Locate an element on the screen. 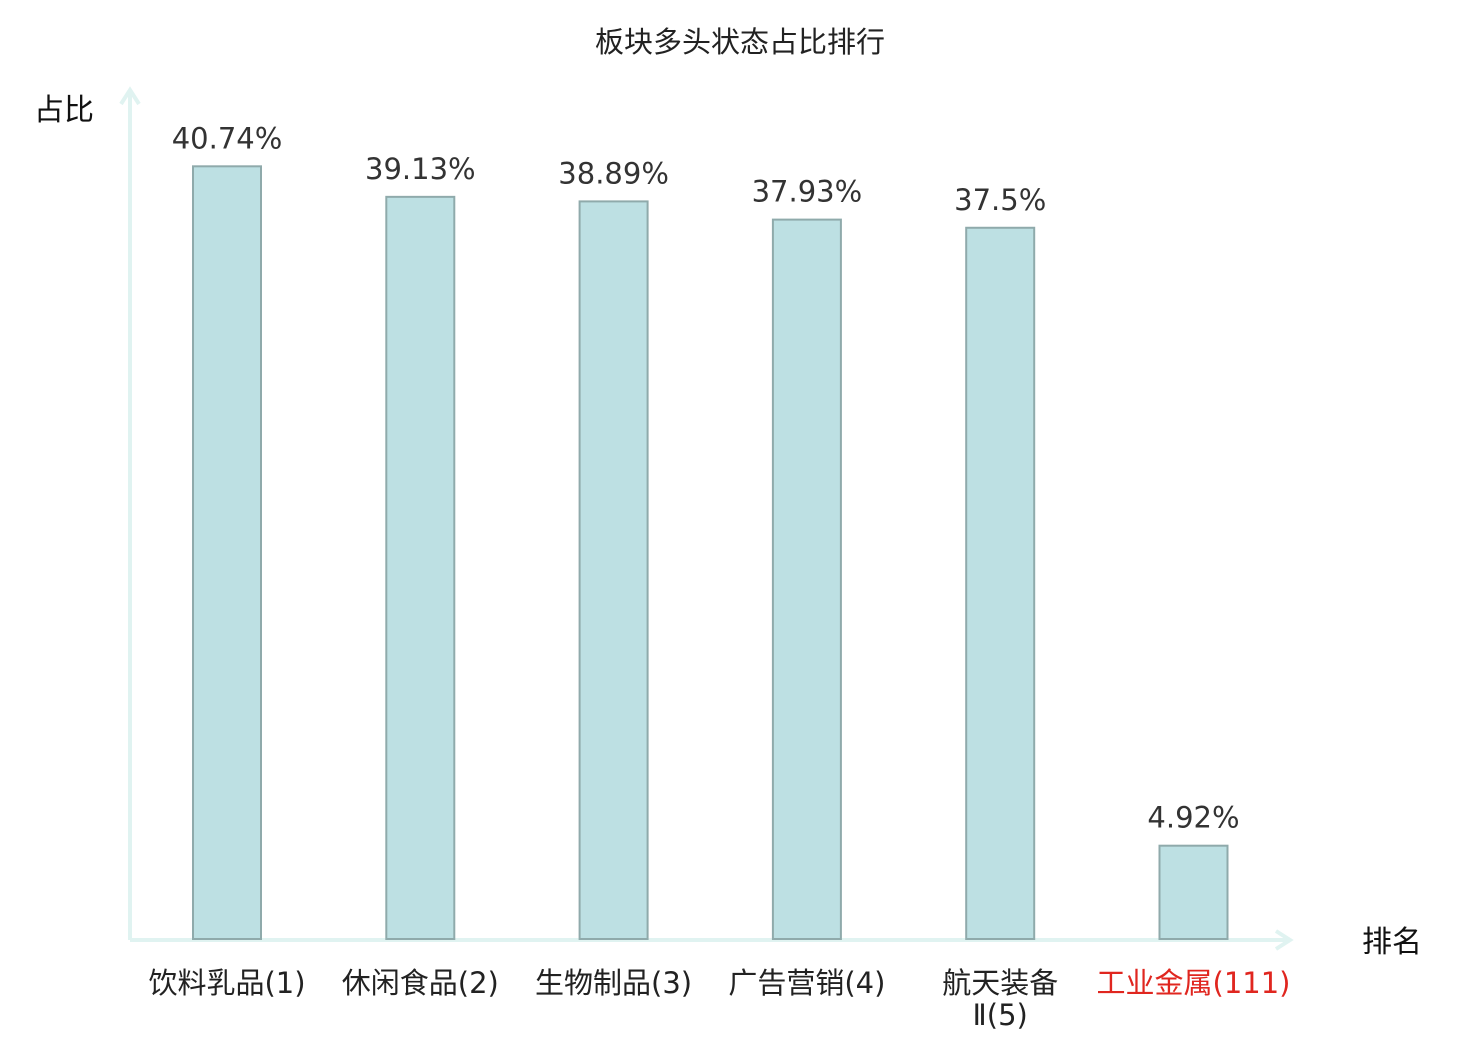 The height and width of the screenshot is (1040, 1480). category-label-line: 航天装备 is located at coordinates (1000, 983).